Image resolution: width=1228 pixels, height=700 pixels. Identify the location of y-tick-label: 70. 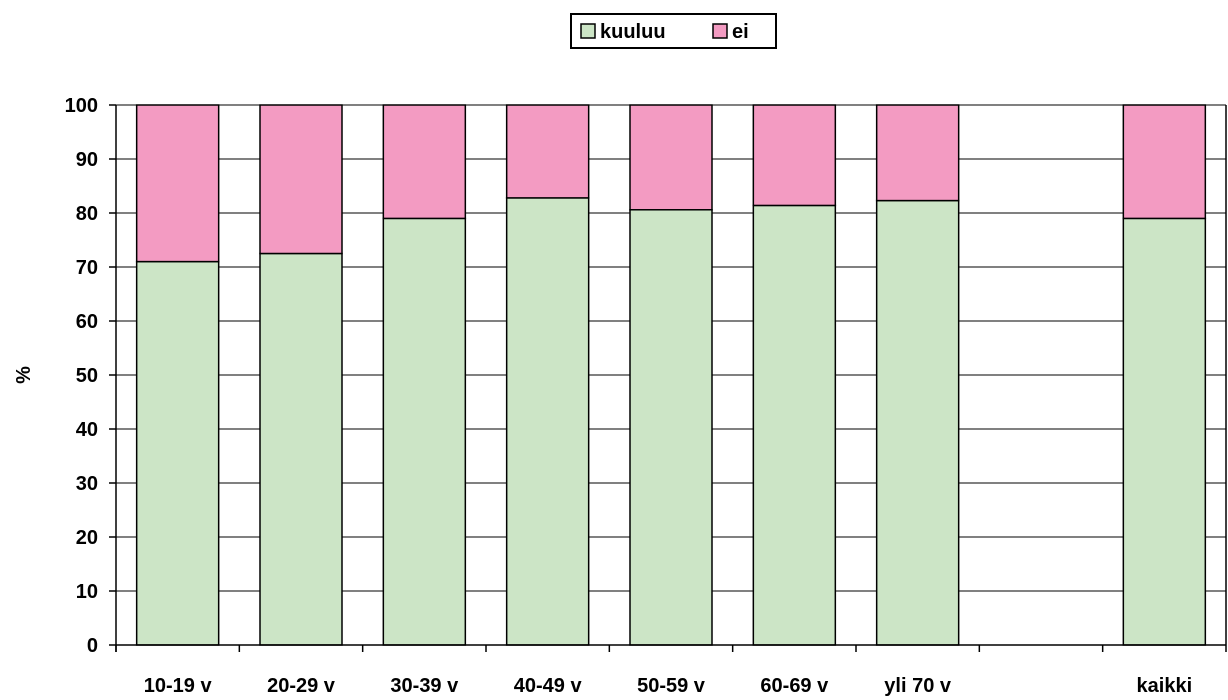
(87, 268).